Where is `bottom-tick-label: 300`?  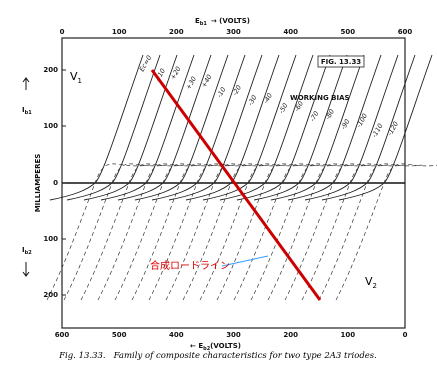 bottom-tick-label: 300 is located at coordinates (233, 335).